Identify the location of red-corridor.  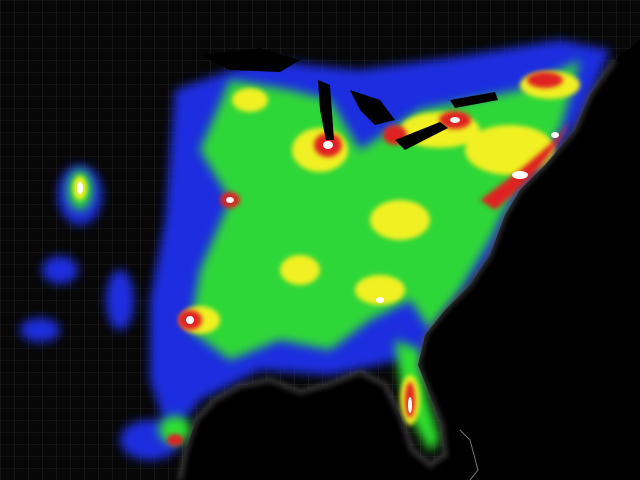
(525, 165).